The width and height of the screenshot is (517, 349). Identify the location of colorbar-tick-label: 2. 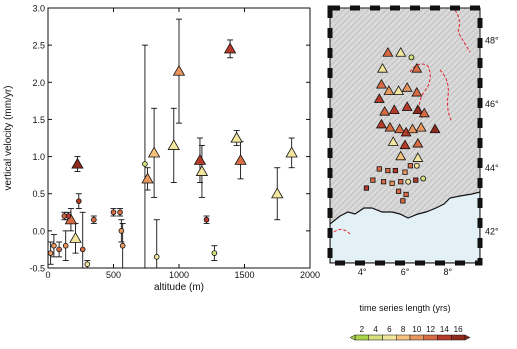
(362, 329).